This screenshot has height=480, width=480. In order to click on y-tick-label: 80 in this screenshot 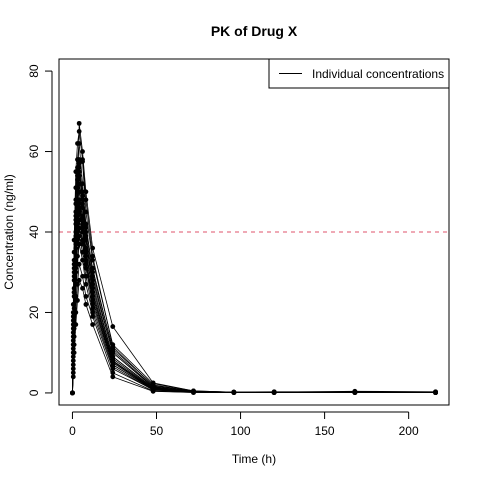, I will do `click(34, 71)`.